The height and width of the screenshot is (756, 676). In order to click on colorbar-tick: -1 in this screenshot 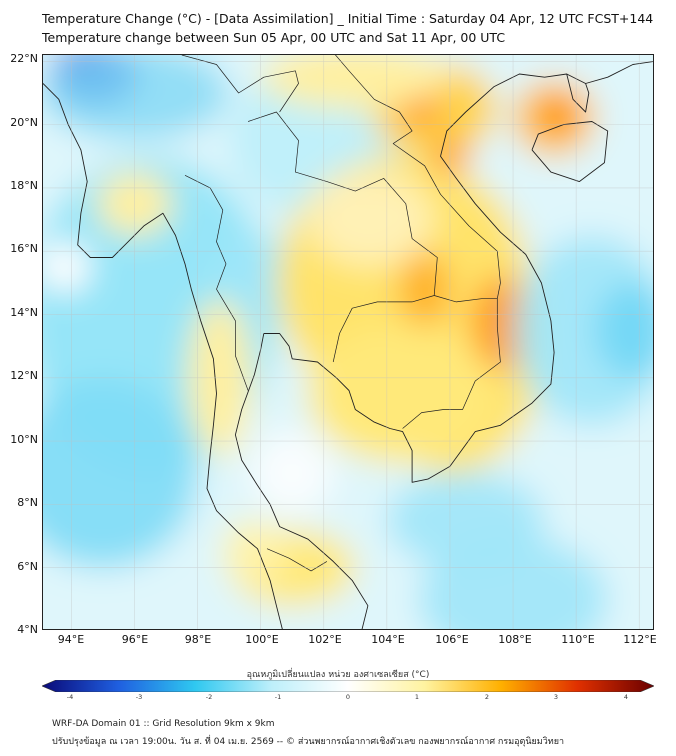, I will do `click(278, 697)`.